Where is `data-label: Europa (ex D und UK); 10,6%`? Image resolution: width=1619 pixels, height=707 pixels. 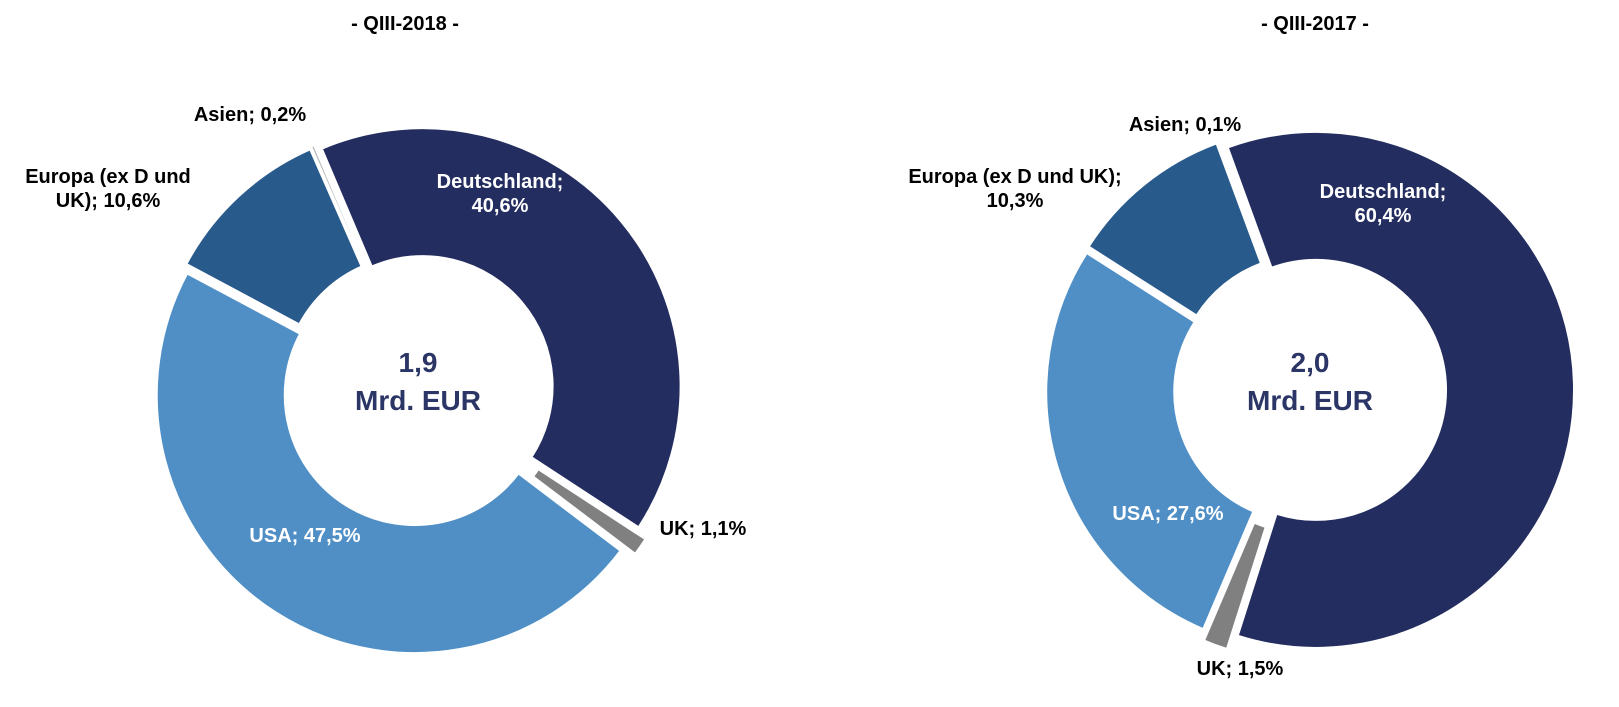 data-label: Europa (ex D und UK); 10,6% is located at coordinates (108, 189).